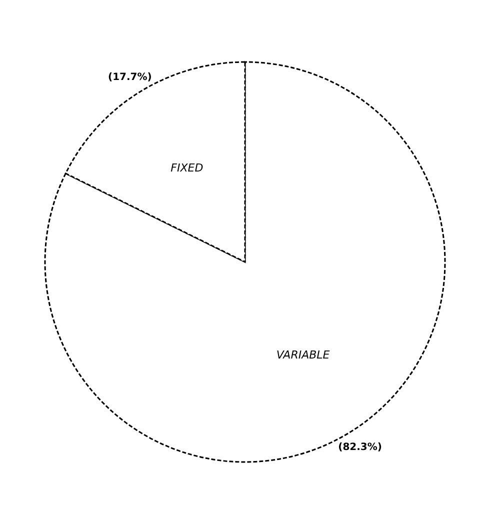 This screenshot has height=524, width=490. What do you see at coordinates (303, 355) in the screenshot?
I see `slice-label: VARIABLE` at bounding box center [303, 355].